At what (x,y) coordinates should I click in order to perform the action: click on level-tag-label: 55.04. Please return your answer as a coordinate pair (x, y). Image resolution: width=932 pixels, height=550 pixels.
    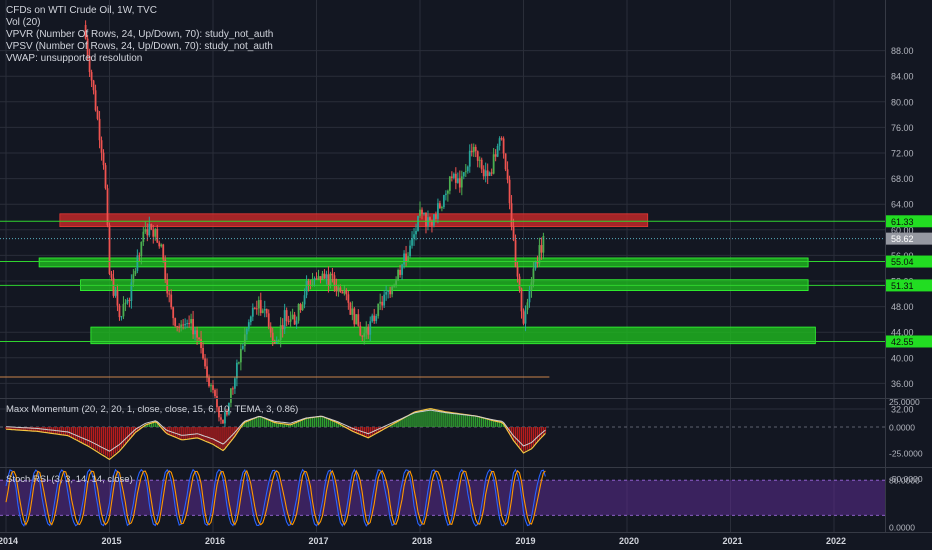
    Looking at the image, I should click on (902, 262).